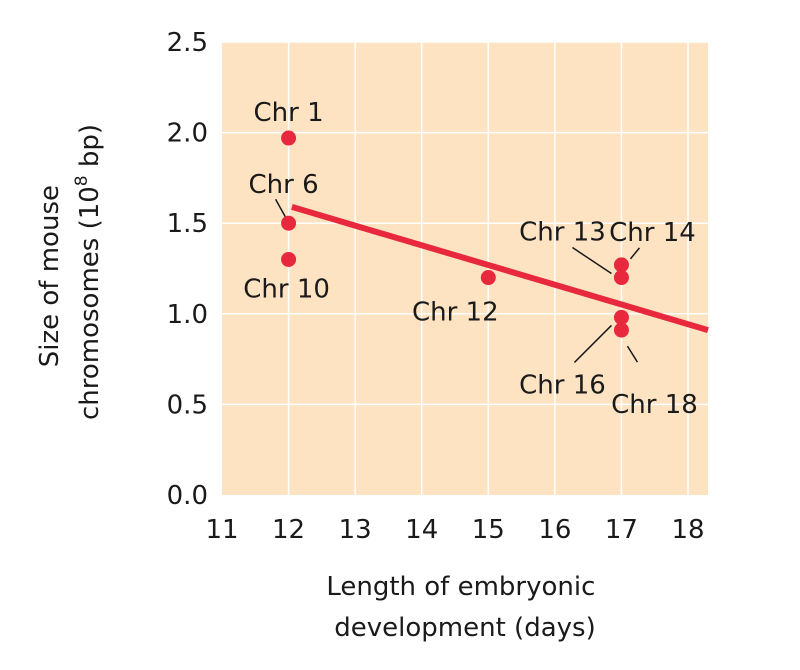 This screenshot has width=800, height=670. Describe the element at coordinates (654, 405) in the screenshot. I see `point-label: Chr 18` at that location.